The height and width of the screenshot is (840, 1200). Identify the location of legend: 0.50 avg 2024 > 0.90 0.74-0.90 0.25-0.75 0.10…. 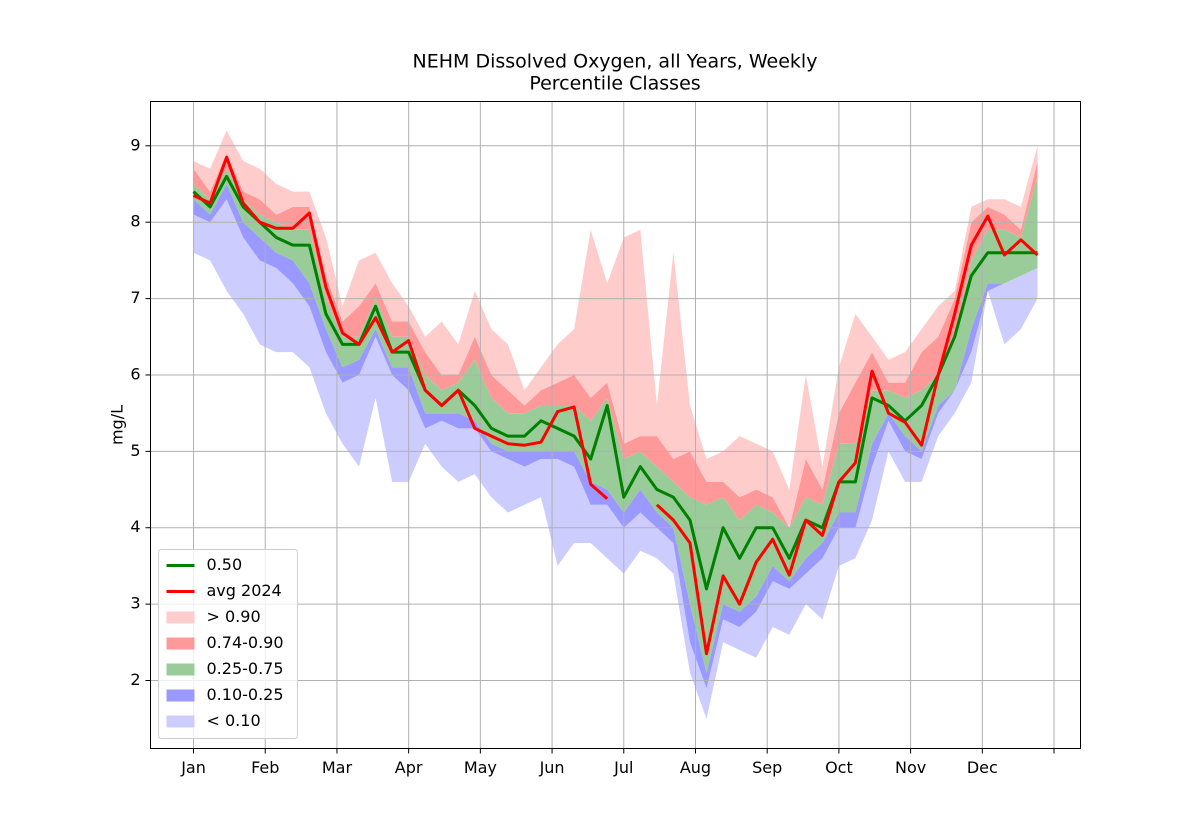
(228, 644).